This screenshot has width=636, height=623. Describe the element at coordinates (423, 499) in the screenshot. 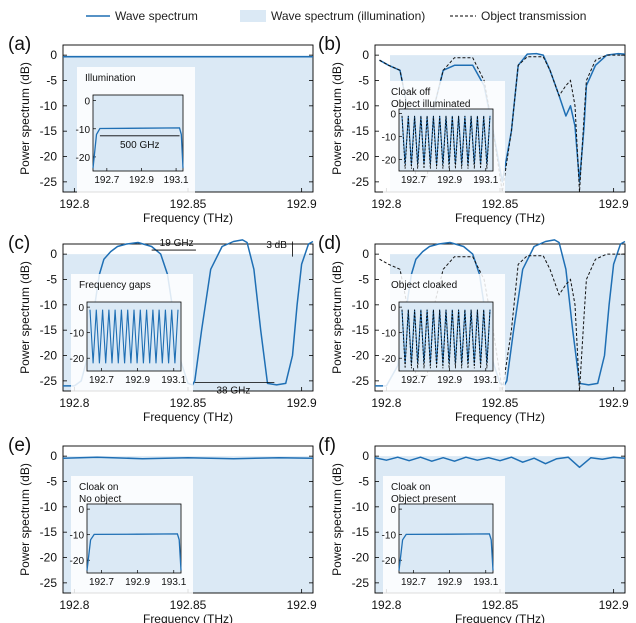

I see `inset-subtitle: Object present` at that location.